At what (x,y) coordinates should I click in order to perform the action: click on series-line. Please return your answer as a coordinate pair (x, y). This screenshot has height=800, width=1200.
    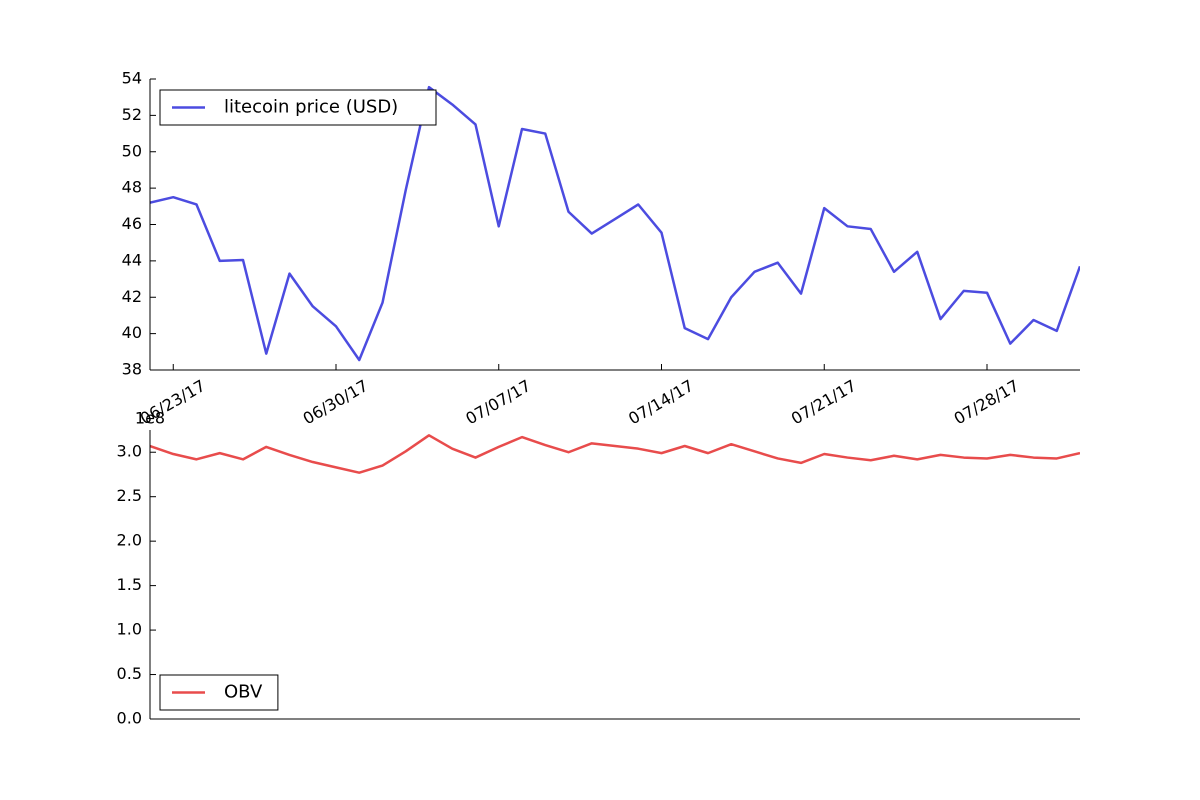
    Looking at the image, I should click on (615, 454).